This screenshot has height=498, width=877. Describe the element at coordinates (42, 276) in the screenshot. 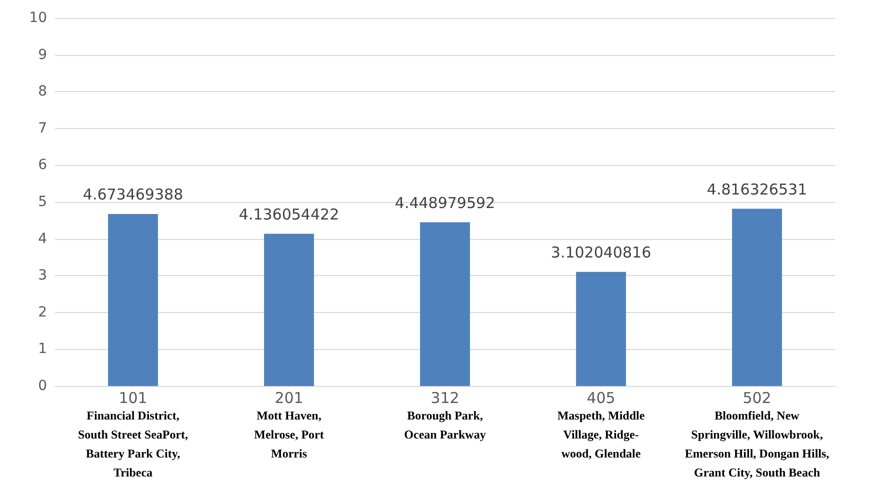

I see `y-tick-label: 3` at that location.